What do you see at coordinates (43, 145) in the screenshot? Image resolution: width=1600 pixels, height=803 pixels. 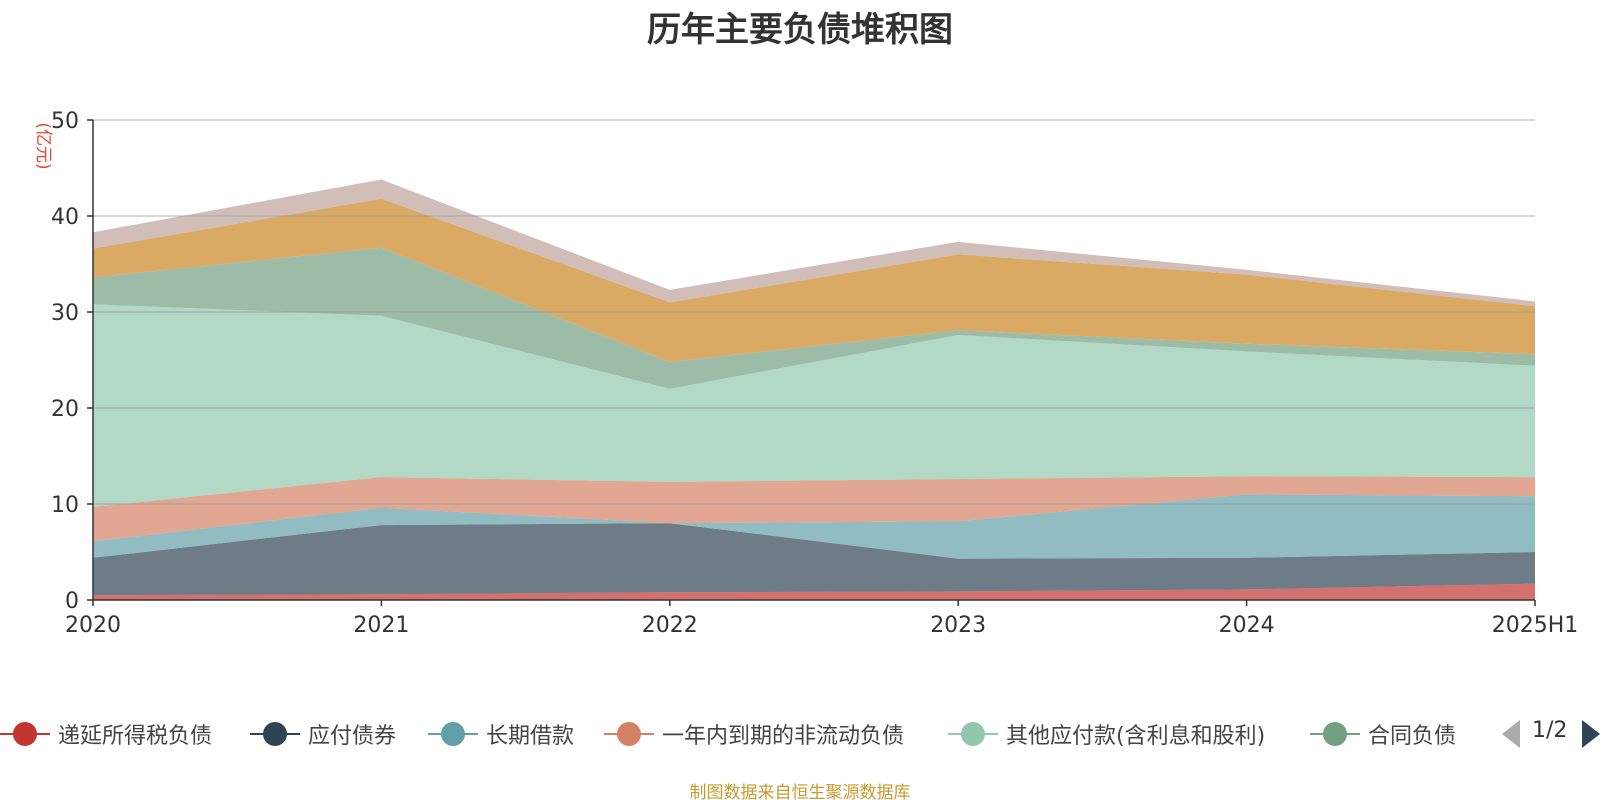 I see `y-axis-unit-label: (亿元)` at bounding box center [43, 145].